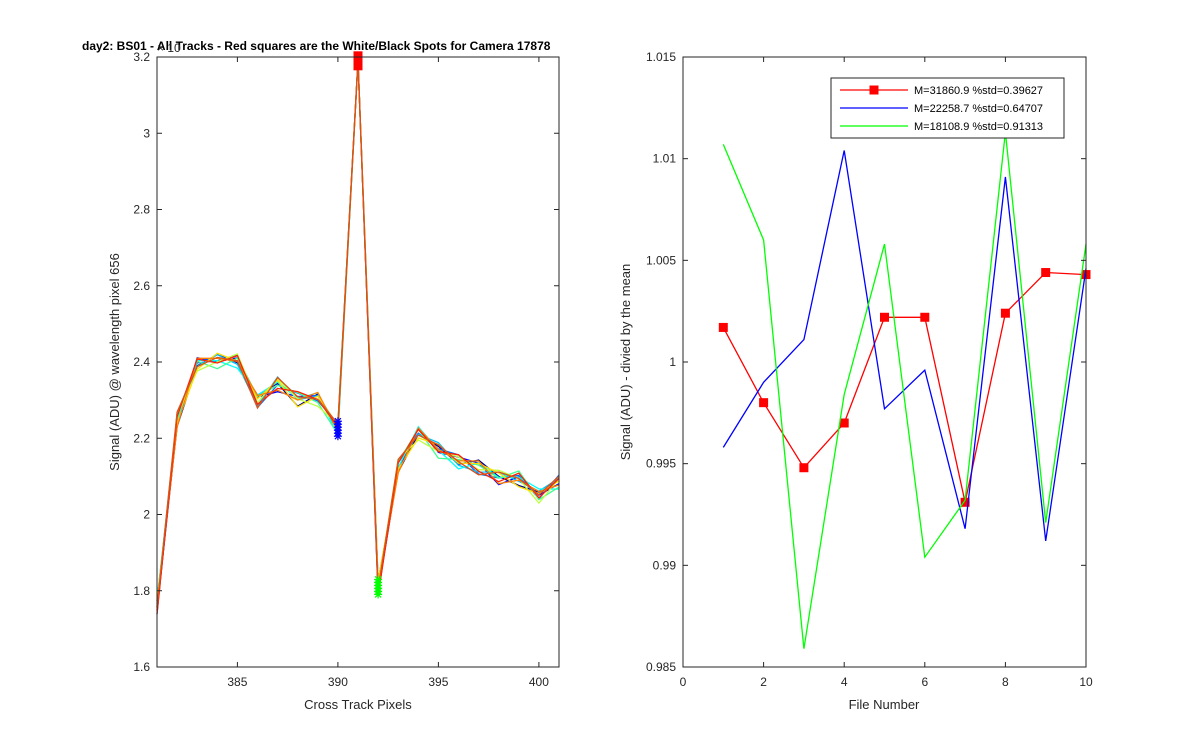 The height and width of the screenshot is (750, 1200). Describe the element at coordinates (146, 133) in the screenshot. I see `left-y-tick-label: 3` at that location.